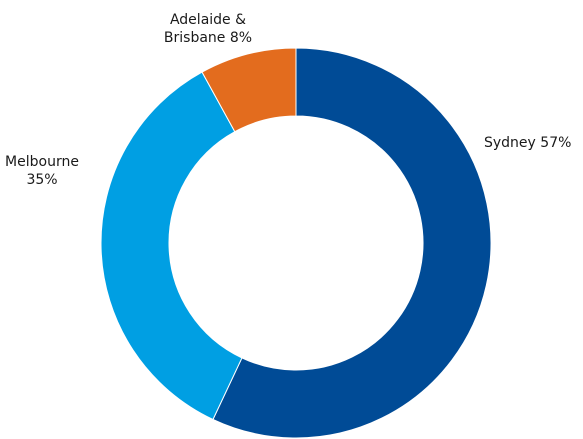  Describe the element at coordinates (41, 180) in the screenshot. I see `slice-label-line: 35%` at that location.